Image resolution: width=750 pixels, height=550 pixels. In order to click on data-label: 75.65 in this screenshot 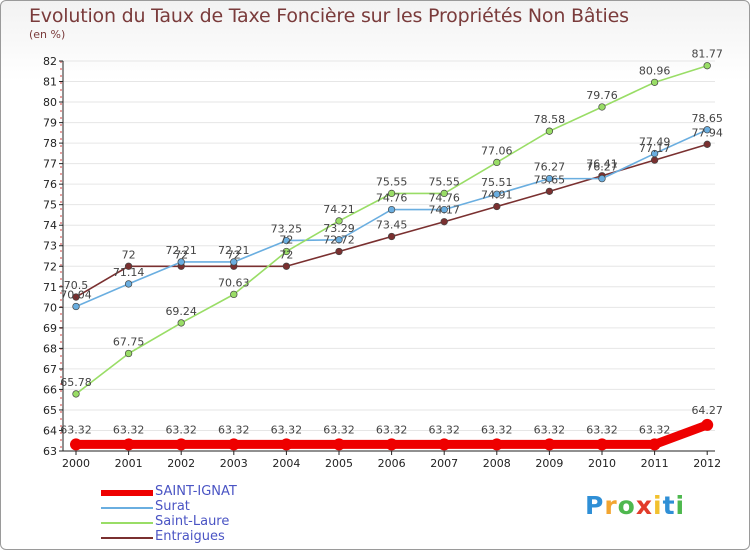, I will do `click(550, 179)`.